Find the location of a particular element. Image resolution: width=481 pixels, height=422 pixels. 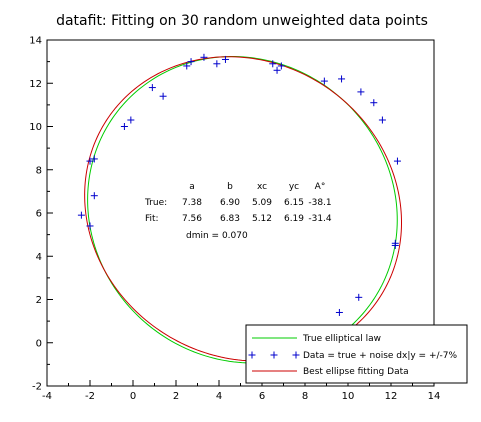

x-tick-label: 8 is located at coordinates (305, 396).